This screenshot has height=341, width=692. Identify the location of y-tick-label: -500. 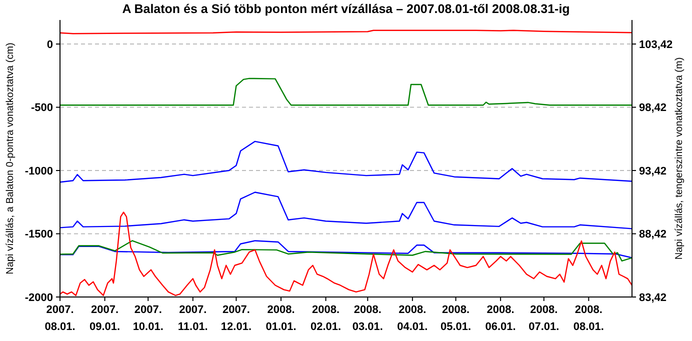
(41, 108).